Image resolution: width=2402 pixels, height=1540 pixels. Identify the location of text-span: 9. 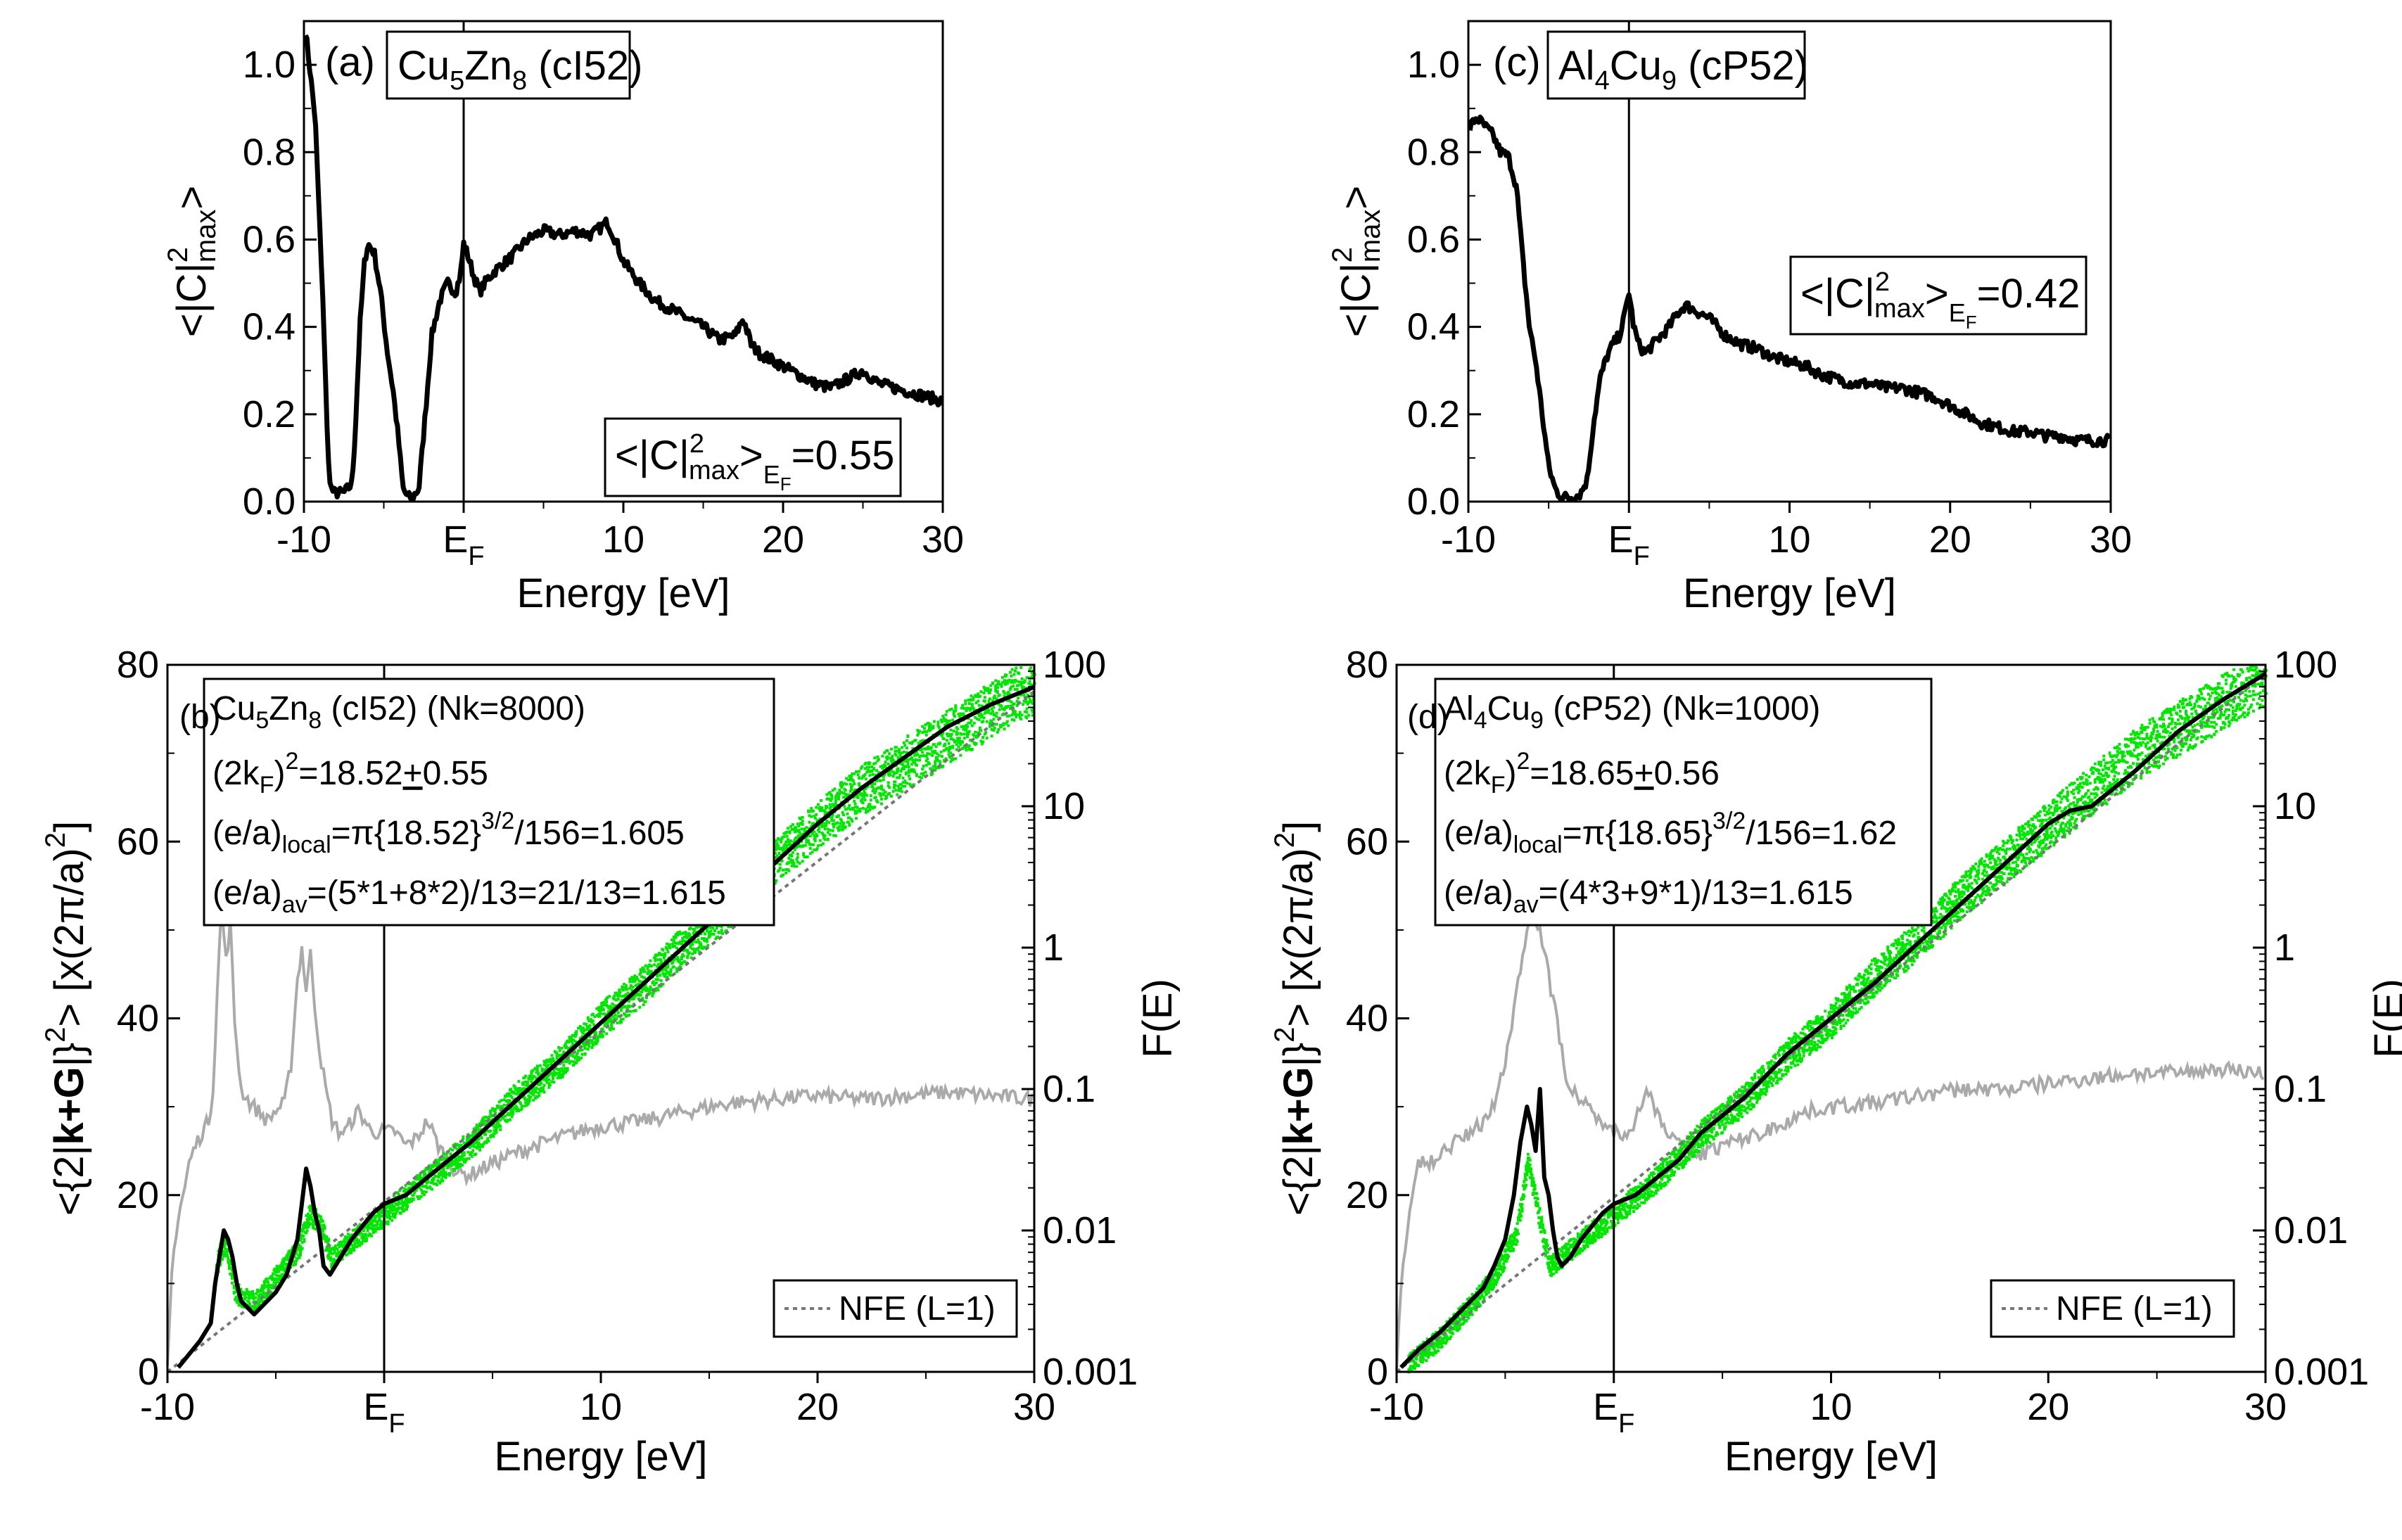
(1537, 721).